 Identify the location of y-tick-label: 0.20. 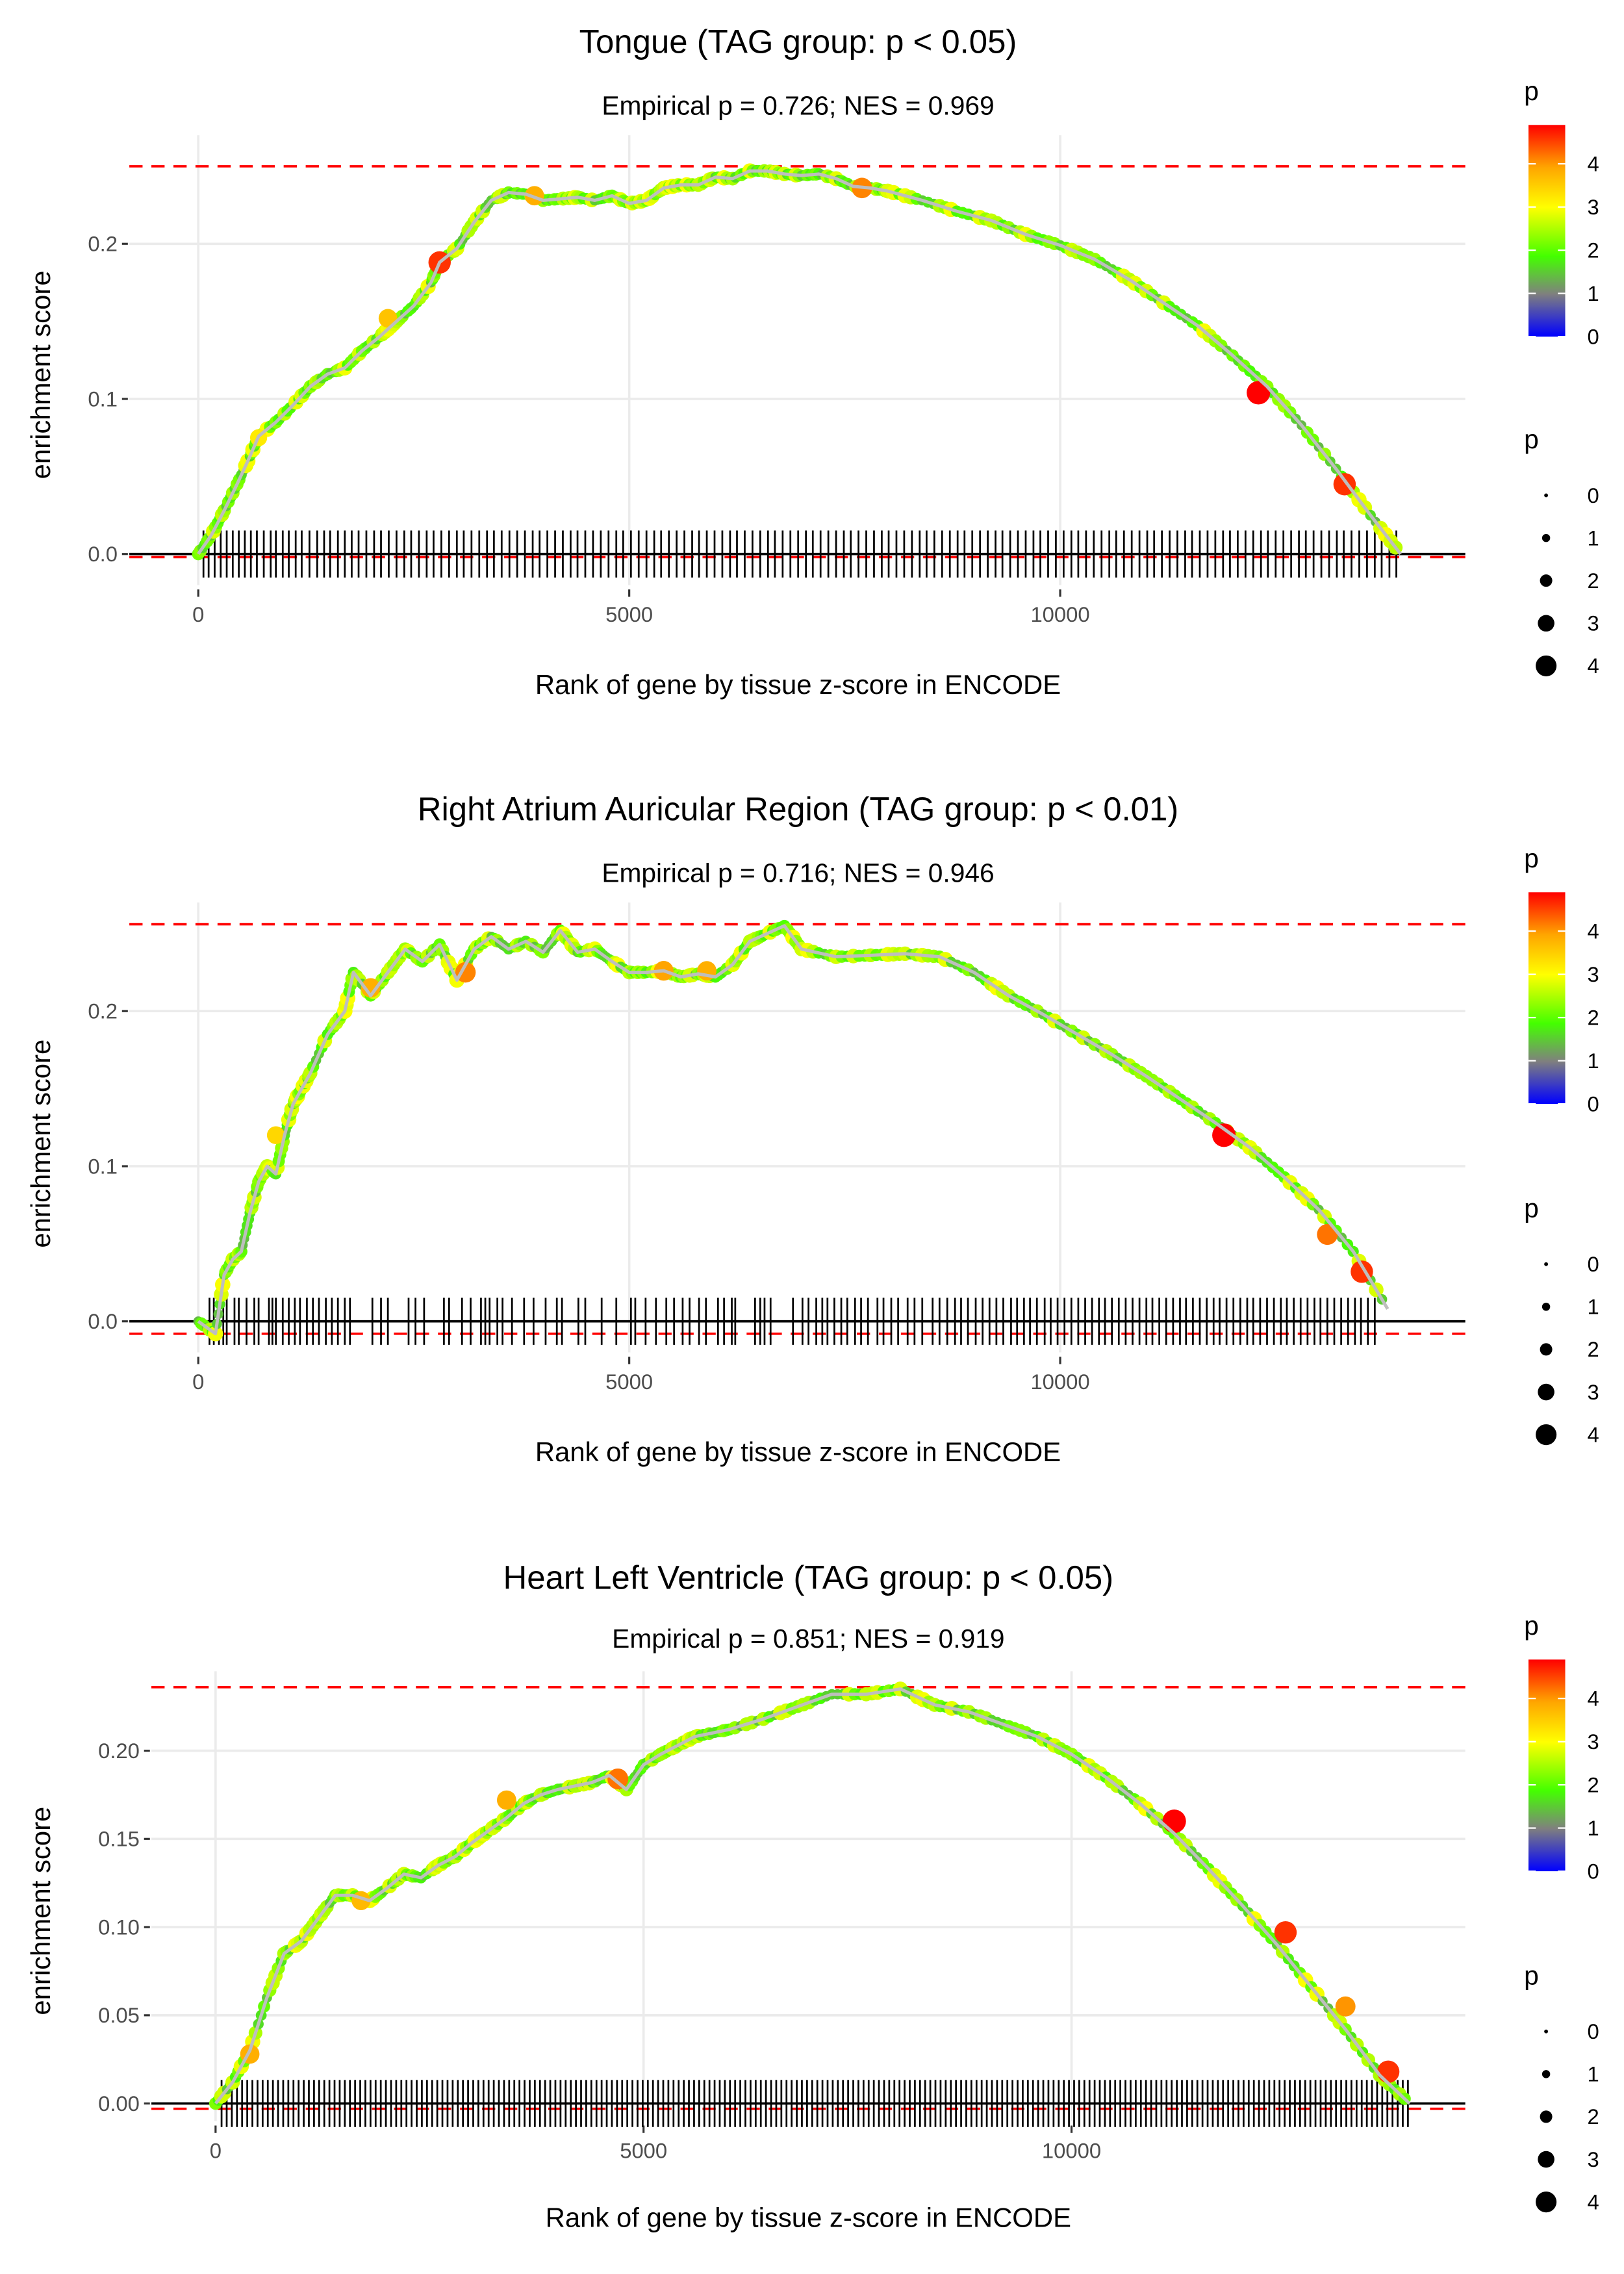
(119, 1751).